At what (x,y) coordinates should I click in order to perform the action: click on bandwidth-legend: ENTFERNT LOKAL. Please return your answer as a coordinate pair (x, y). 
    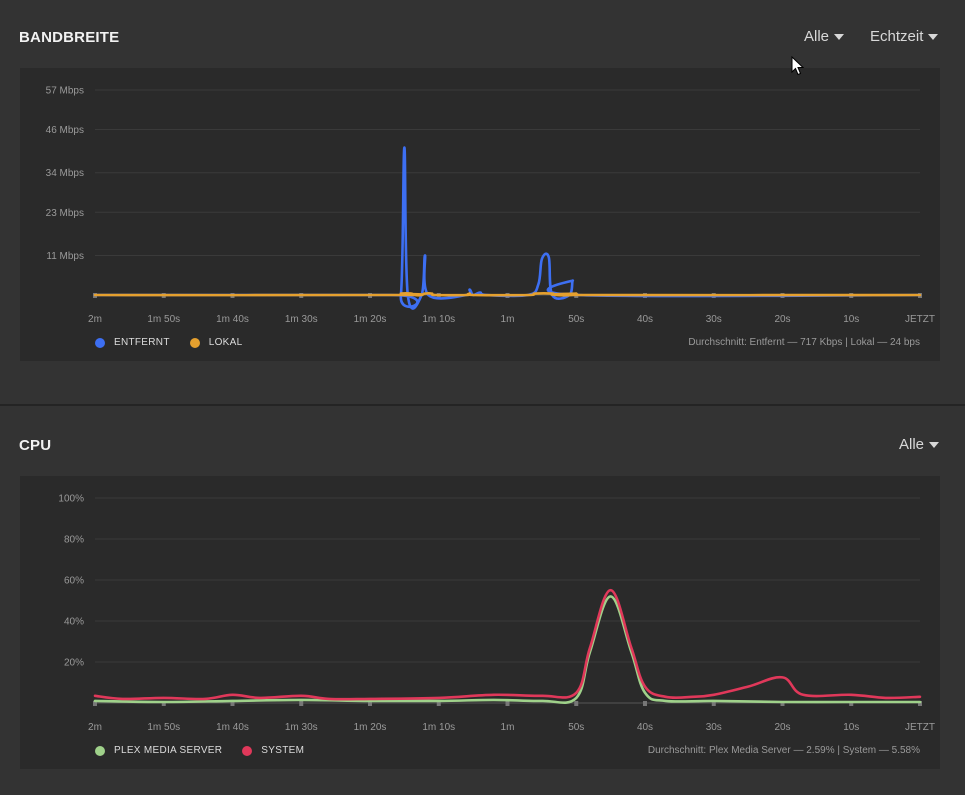
    Looking at the image, I should click on (168, 342).